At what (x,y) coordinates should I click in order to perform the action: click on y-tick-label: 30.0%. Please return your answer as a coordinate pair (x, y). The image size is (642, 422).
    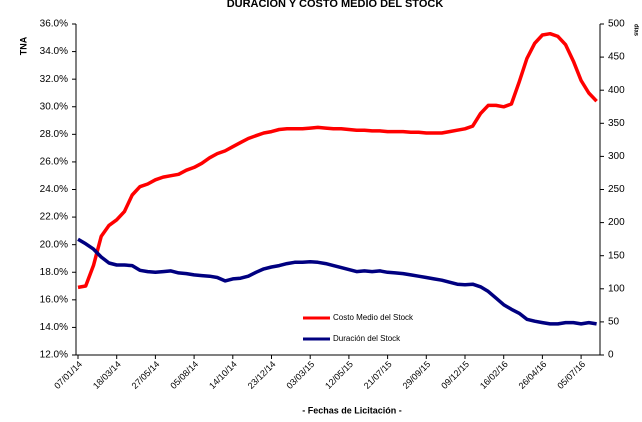
    Looking at the image, I should click on (54, 106).